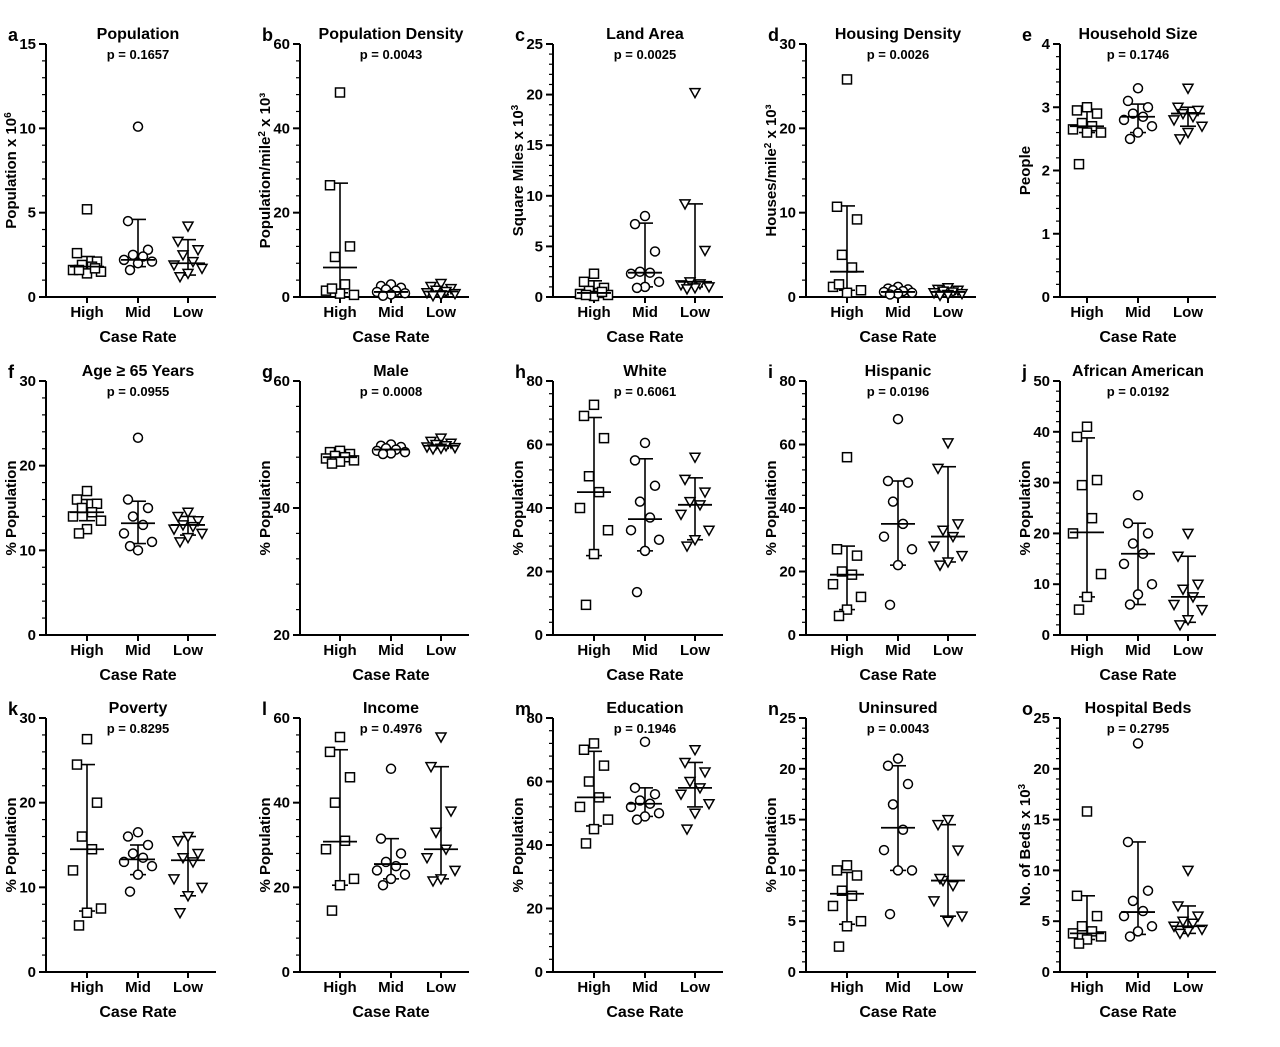 The width and height of the screenshot is (1280, 1047). What do you see at coordinates (1024, 372) in the screenshot?
I see `panel-letter: j` at bounding box center [1024, 372].